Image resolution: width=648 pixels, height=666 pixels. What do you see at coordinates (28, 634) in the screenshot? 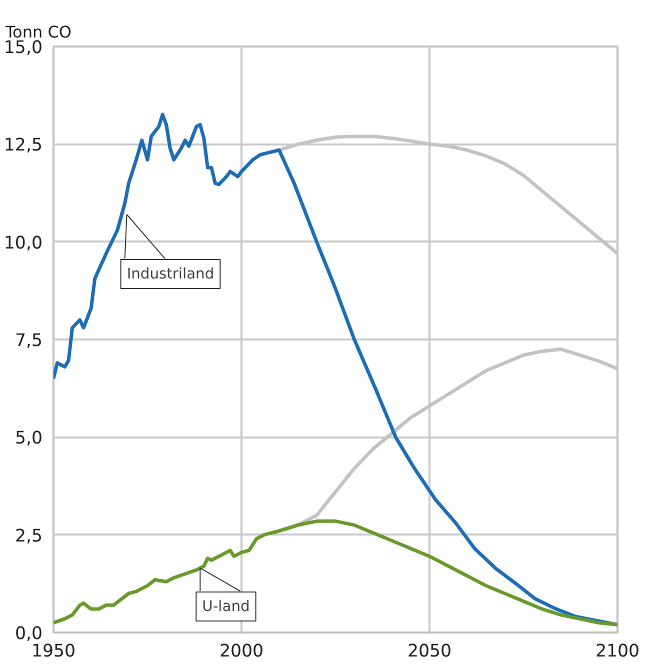
I see `y-tick-label: 0,0` at bounding box center [28, 634].